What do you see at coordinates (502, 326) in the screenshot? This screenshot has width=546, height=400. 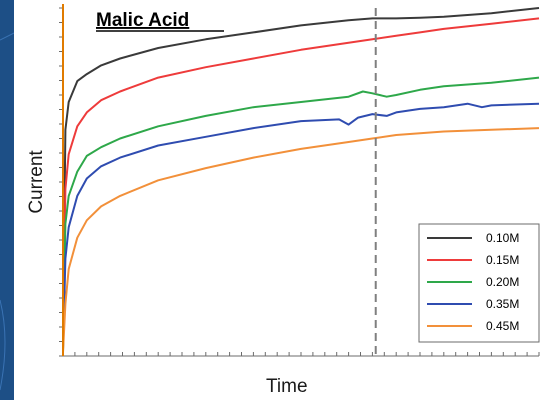 I see `legend-label: 0.45M` at bounding box center [502, 326].